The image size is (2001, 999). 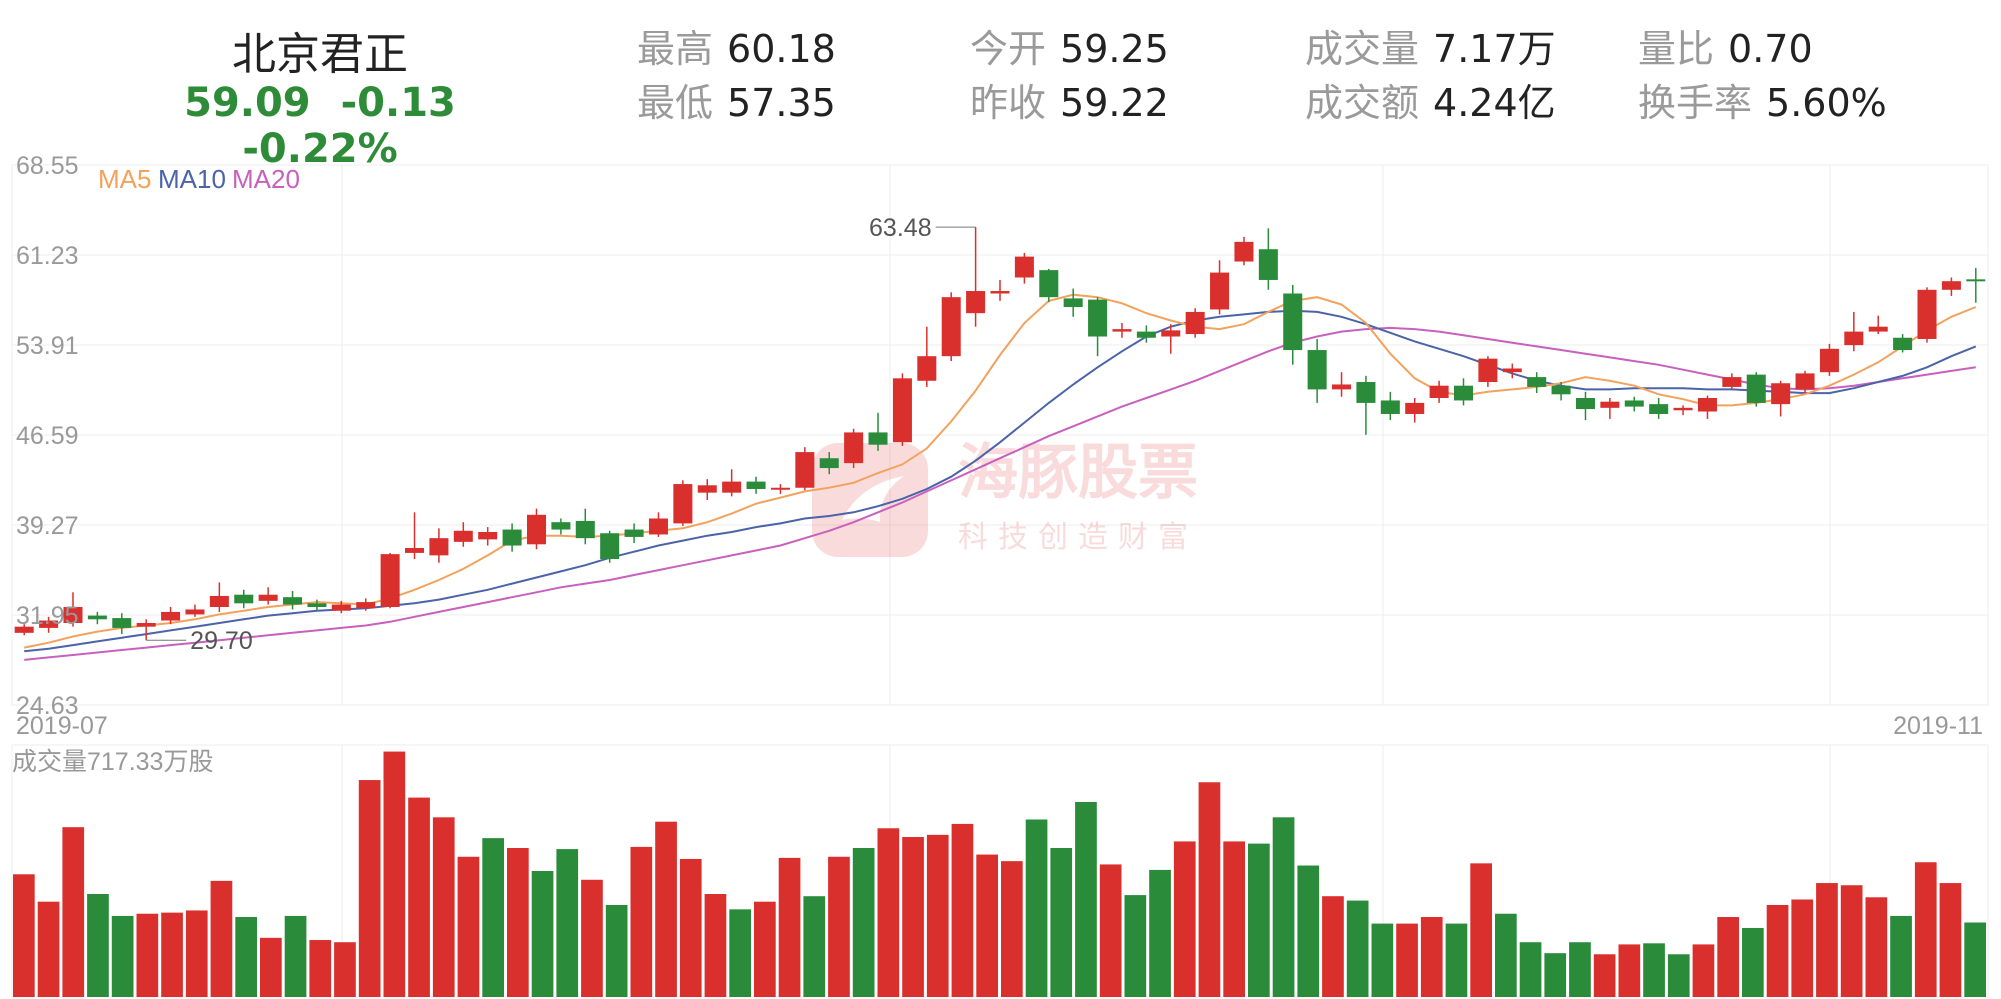 I want to click on price-line: 59.09 -0.13 -0.22%, so click(x=320, y=126).